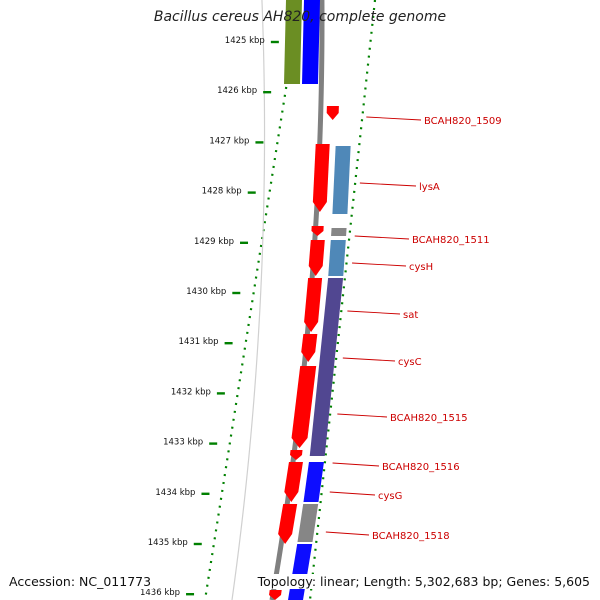 The height and width of the screenshot is (600, 600). I want to click on gene-label: BCAH820_1518, so click(411, 536).